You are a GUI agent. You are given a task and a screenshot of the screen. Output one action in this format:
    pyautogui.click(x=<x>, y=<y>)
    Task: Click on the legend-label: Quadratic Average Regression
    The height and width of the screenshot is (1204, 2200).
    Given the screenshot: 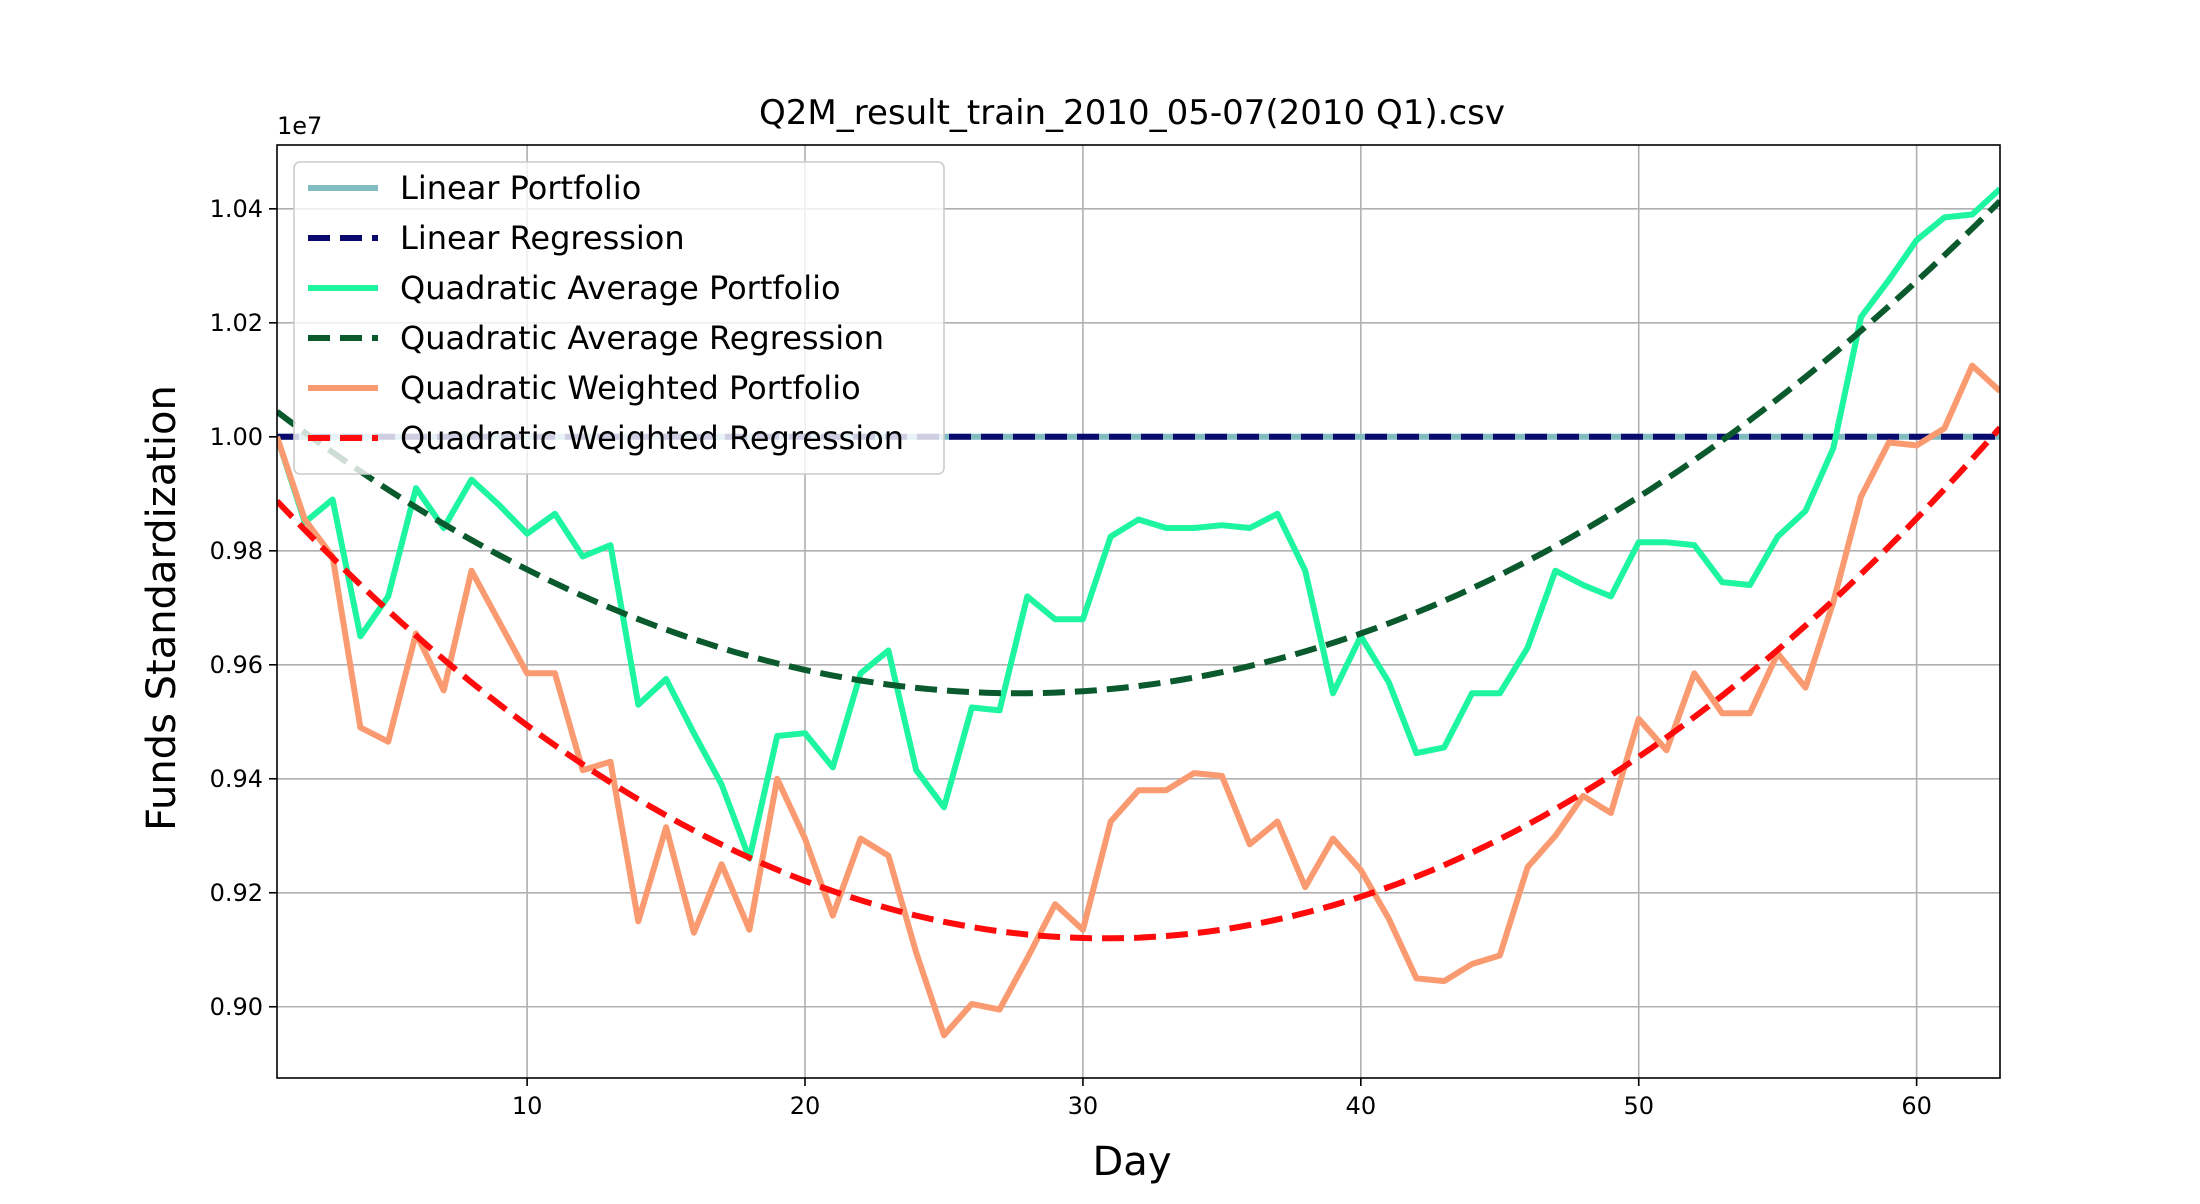 What is the action you would take?
    pyautogui.click(x=642, y=338)
    